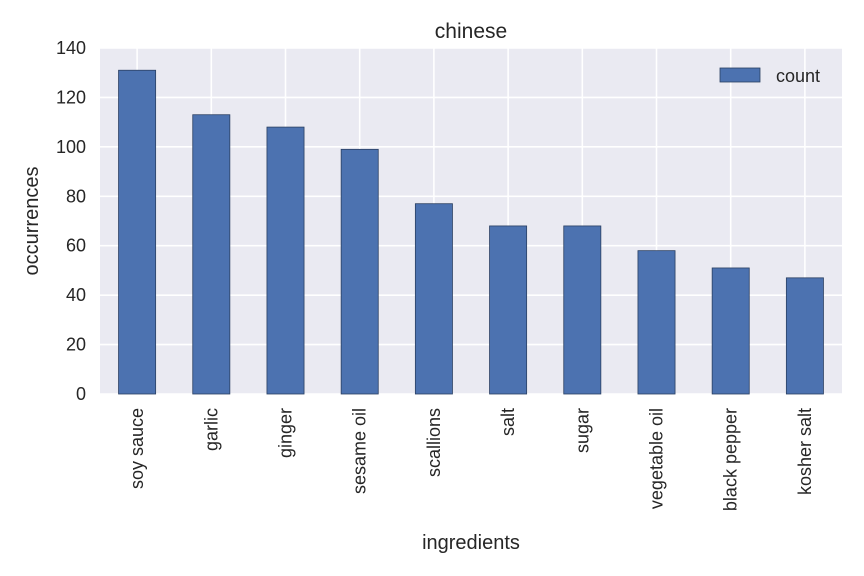 The height and width of the screenshot is (576, 864). I want to click on y-axis-label: occurrences, so click(32, 221).